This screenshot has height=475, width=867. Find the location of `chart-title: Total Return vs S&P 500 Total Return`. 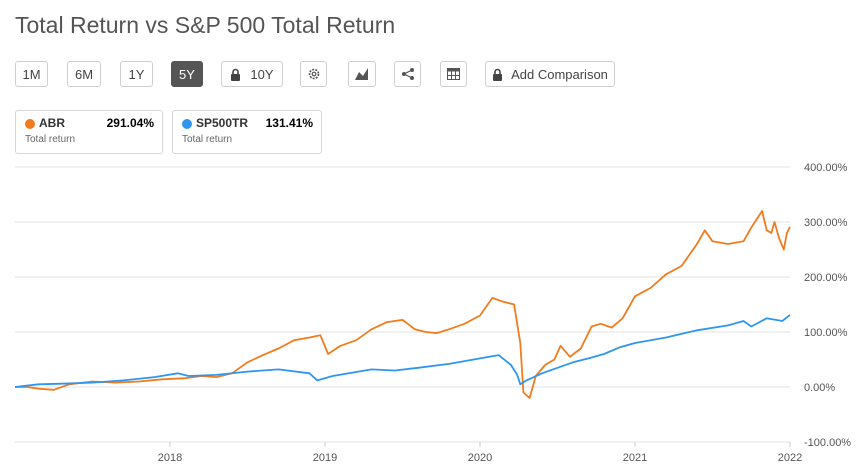

chart-title: Total Return vs S&P 500 Total Return is located at coordinates (205, 25).